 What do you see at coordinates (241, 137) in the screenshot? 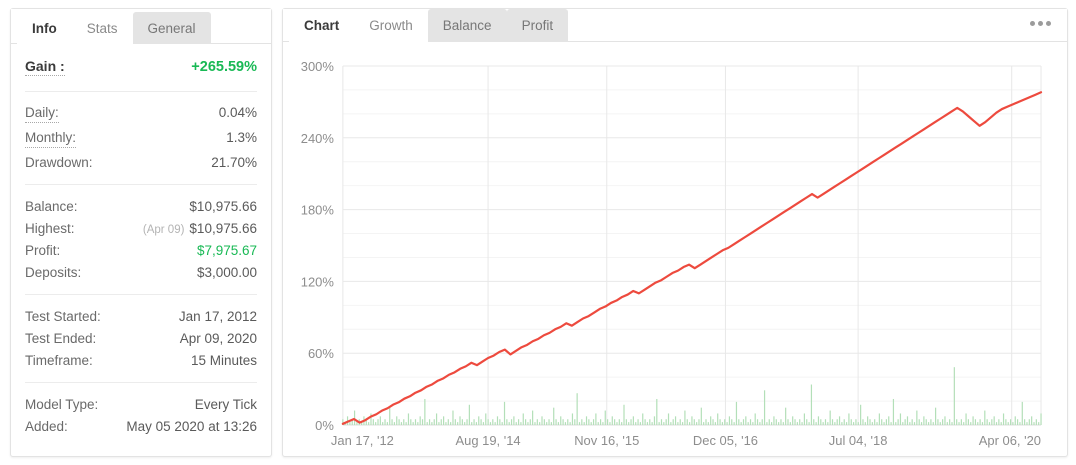
I see `info-value-monthly: 1.3%` at bounding box center [241, 137].